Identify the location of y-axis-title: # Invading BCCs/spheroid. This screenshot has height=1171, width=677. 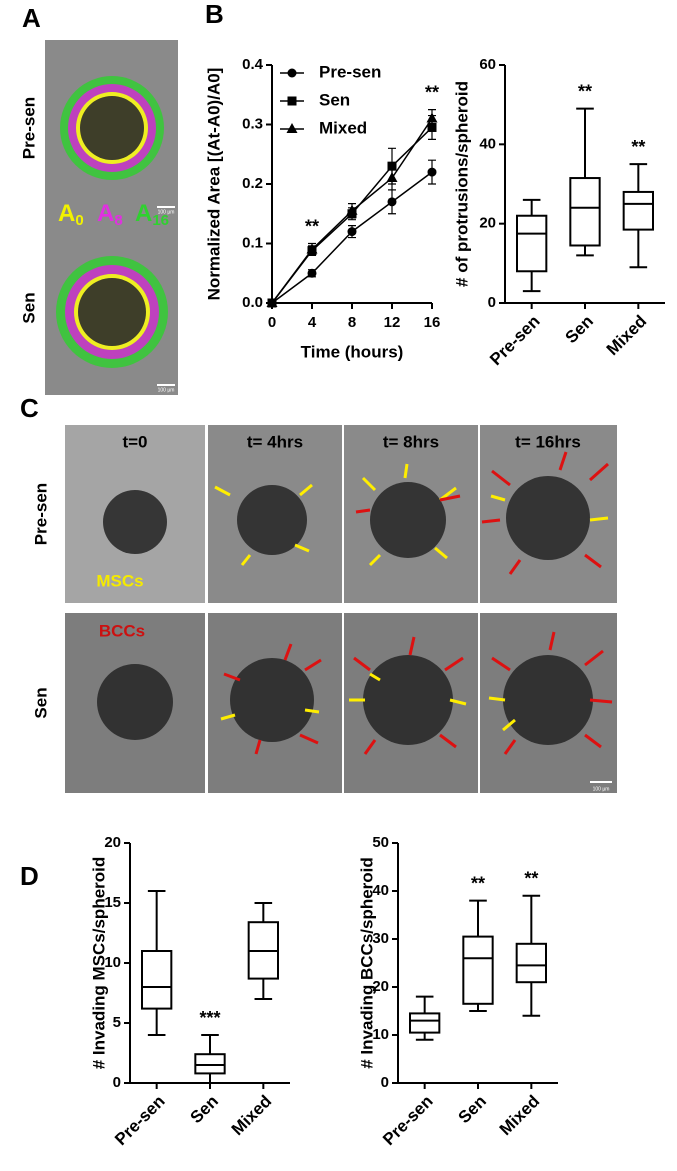
(366, 963).